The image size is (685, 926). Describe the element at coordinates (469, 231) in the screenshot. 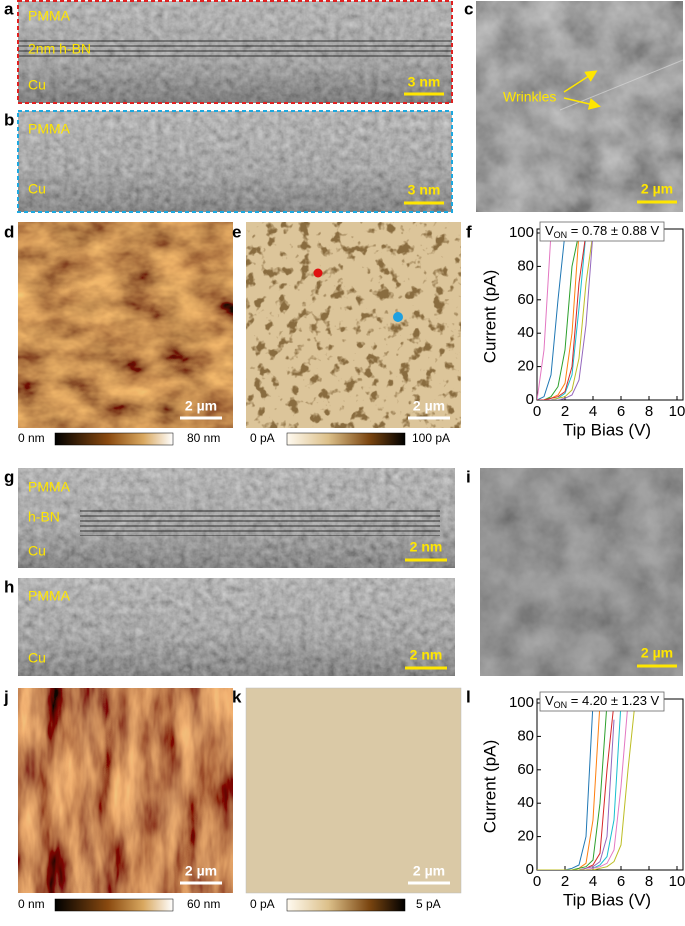

I see `panel-letter: f` at that location.